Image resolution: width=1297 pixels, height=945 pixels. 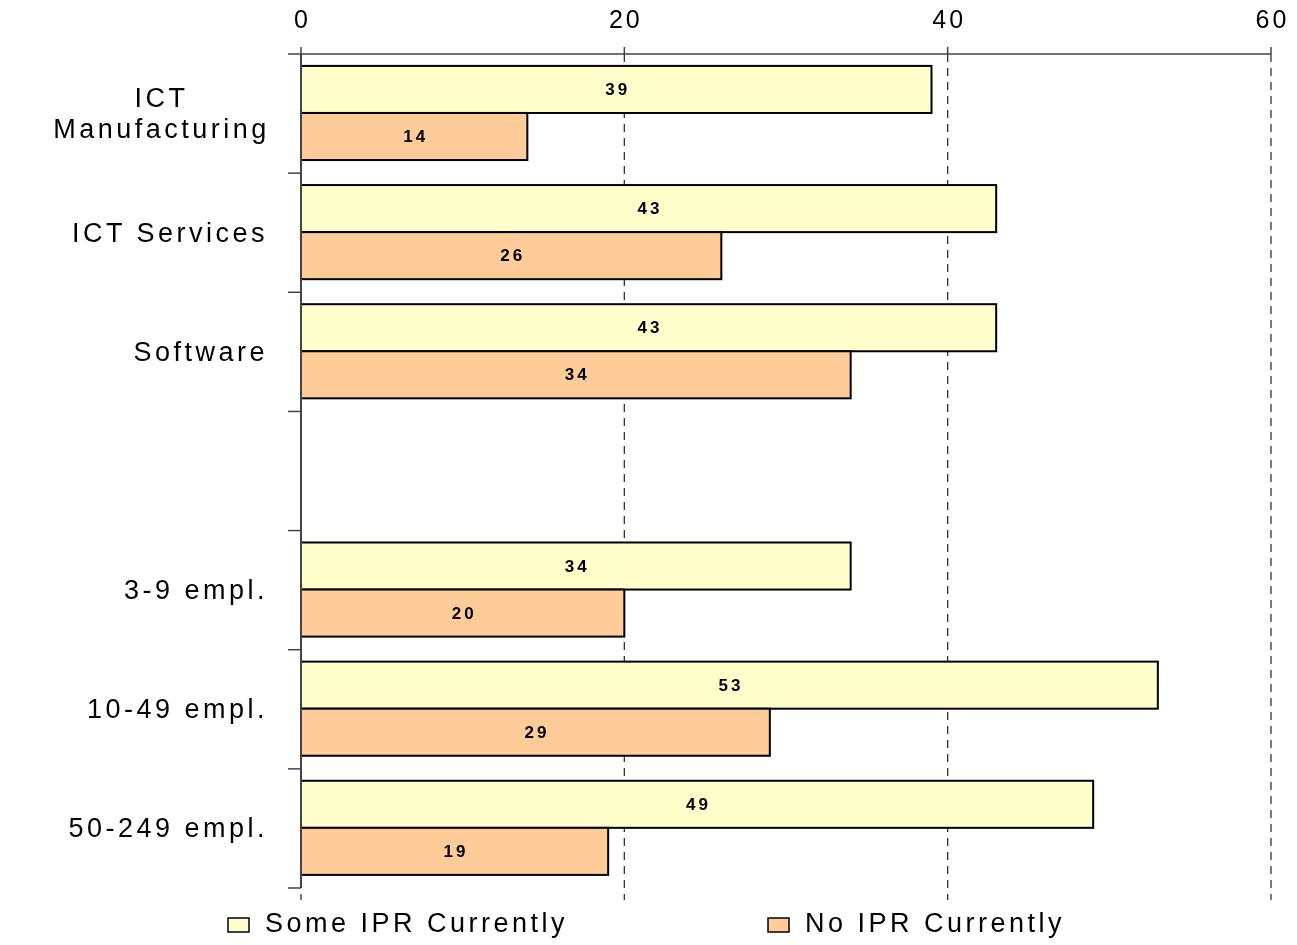 I want to click on data-label: 14, so click(x=416, y=137).